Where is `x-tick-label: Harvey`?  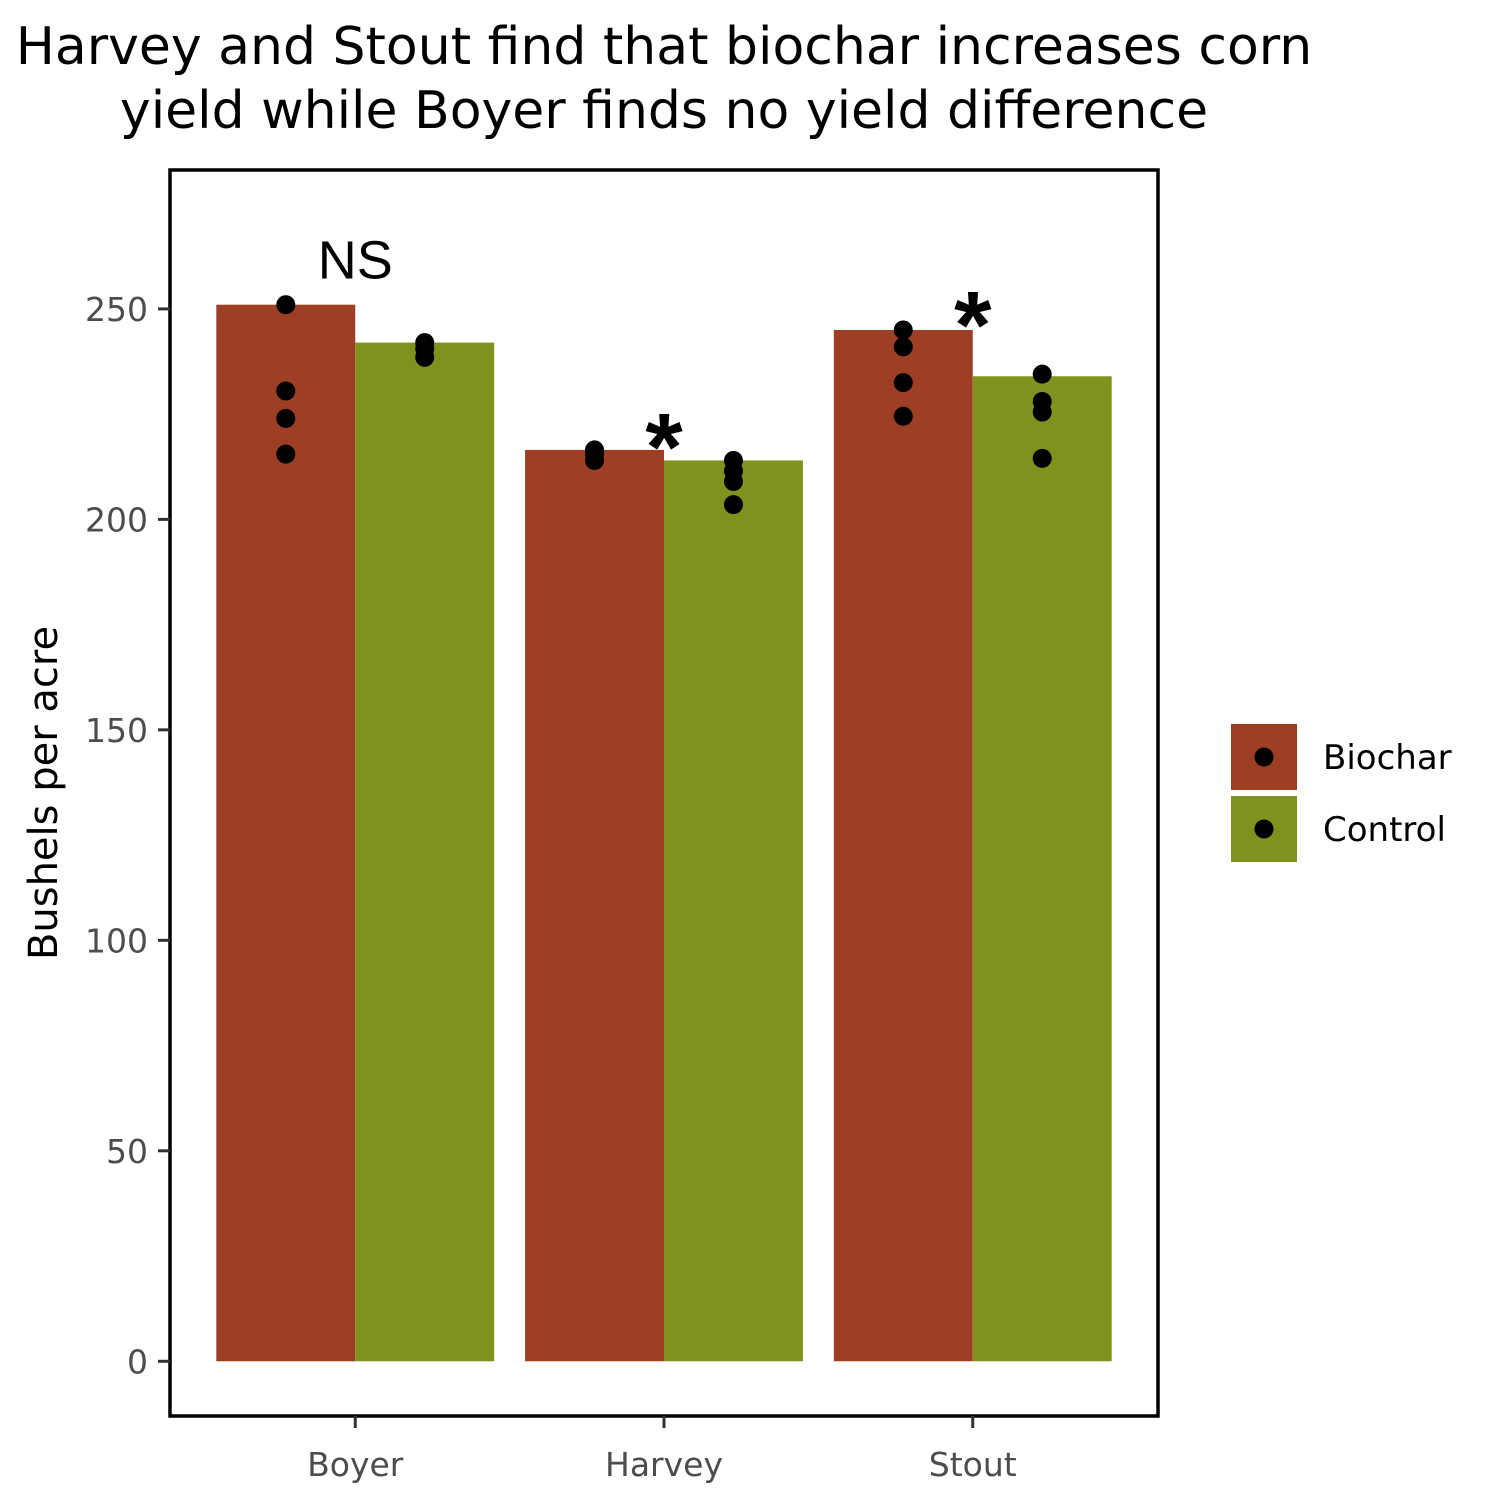
x-tick-label: Harvey is located at coordinates (664, 1464).